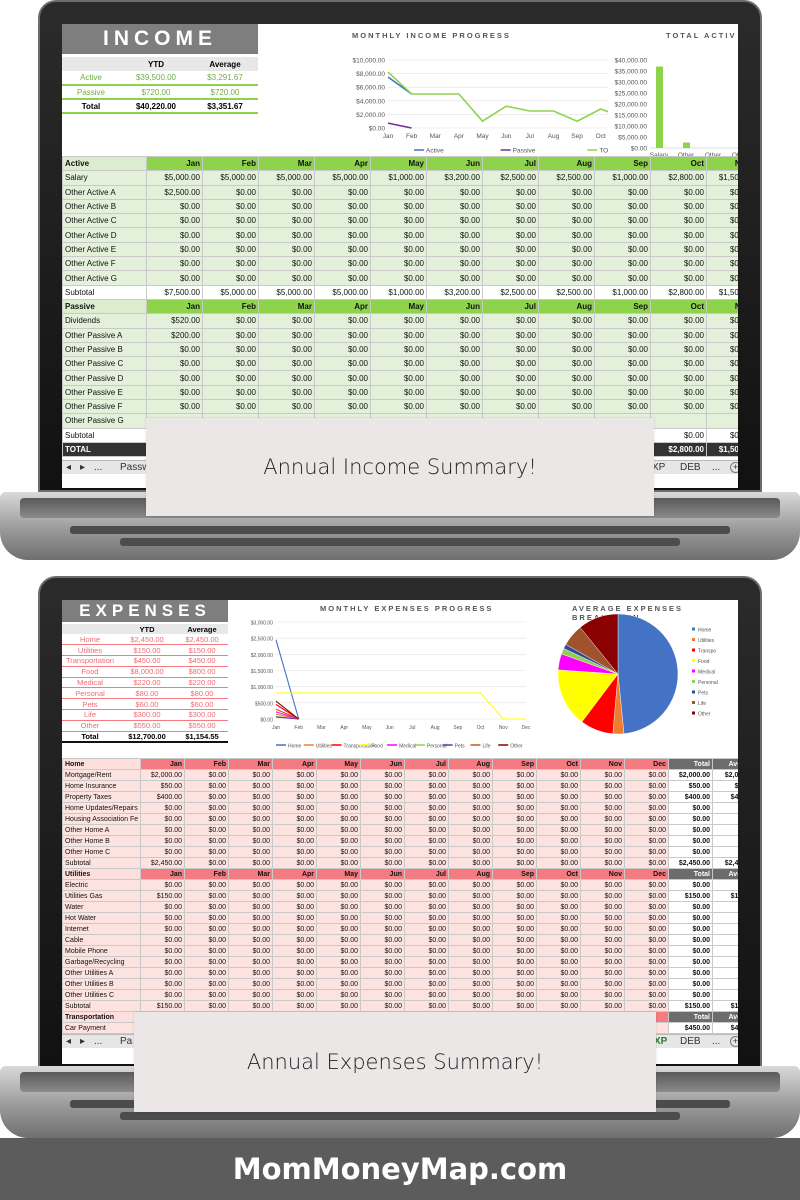 This screenshot has width=800, height=1200. Describe the element at coordinates (588, 696) in the screenshot. I see `pie-slice-food` at that location.